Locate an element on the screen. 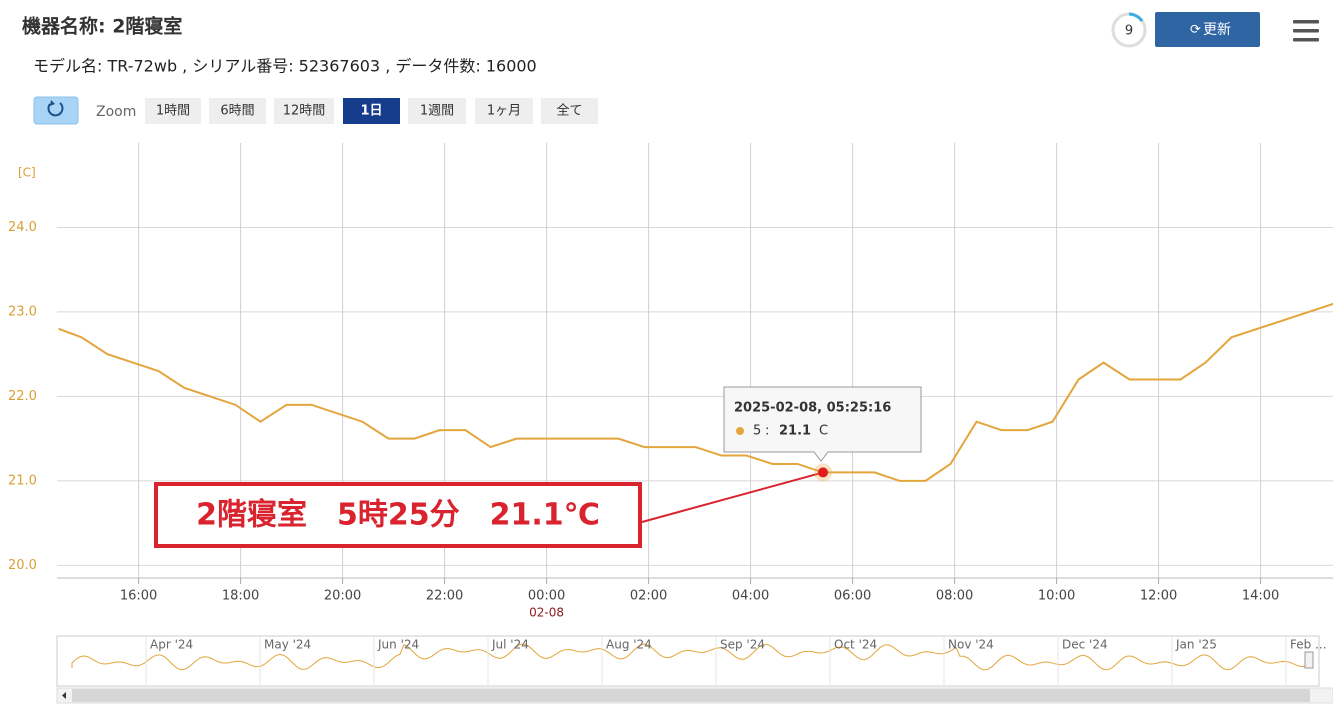 This screenshot has height=708, width=1333. x-tick-label: 04:00 is located at coordinates (750, 596).